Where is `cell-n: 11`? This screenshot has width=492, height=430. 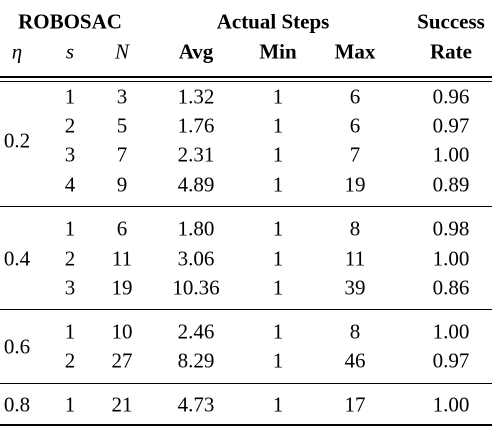 cell-n: 11 is located at coordinates (122, 258).